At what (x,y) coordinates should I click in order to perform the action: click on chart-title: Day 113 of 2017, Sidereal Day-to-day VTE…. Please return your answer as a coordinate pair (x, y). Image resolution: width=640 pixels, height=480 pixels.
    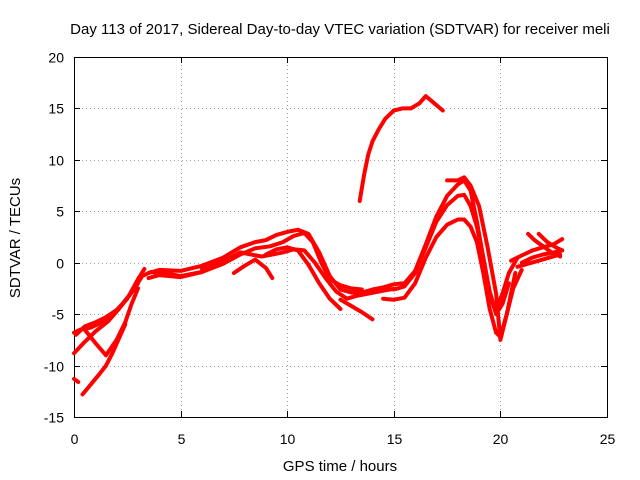
    Looking at the image, I should click on (340, 29).